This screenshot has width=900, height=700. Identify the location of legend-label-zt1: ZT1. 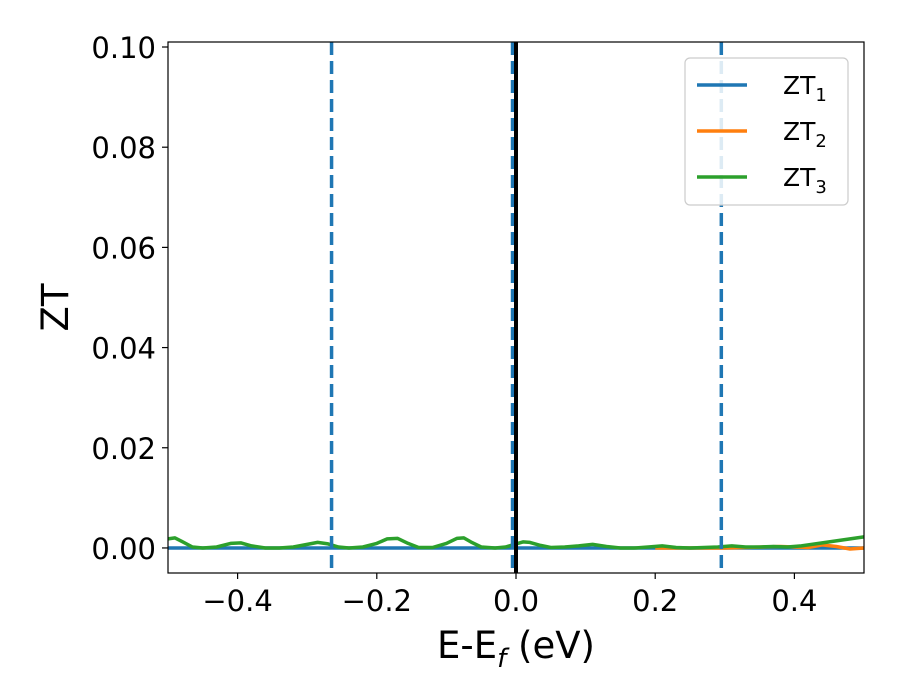
(805, 88).